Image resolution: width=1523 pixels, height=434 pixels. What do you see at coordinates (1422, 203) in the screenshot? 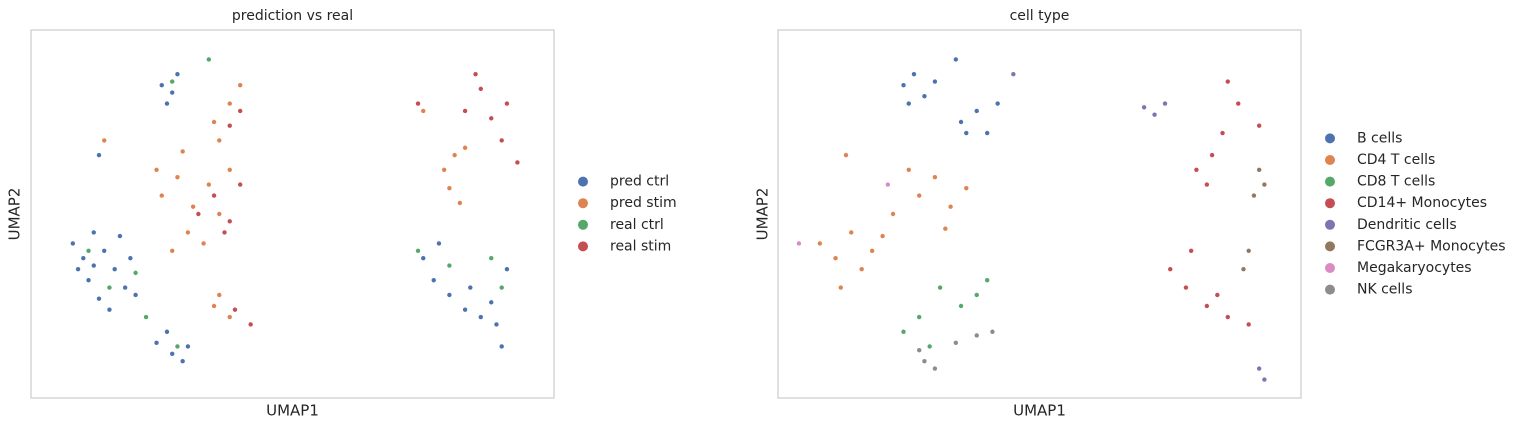
I see `legend-label: CD14+ Monocytes` at bounding box center [1422, 203].